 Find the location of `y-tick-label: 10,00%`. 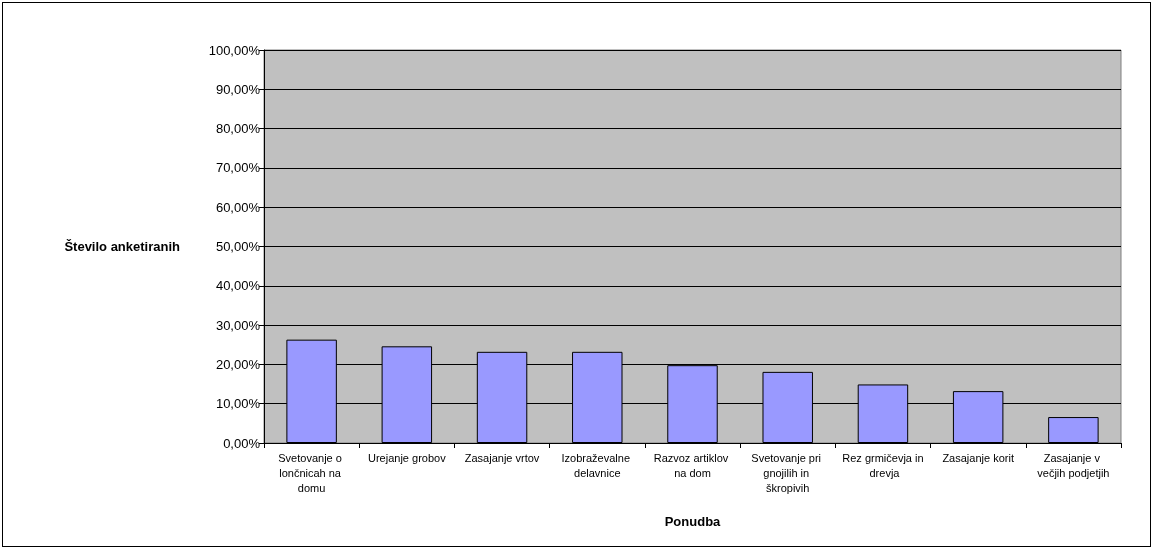

y-tick-label: 10,00% is located at coordinates (238, 404).